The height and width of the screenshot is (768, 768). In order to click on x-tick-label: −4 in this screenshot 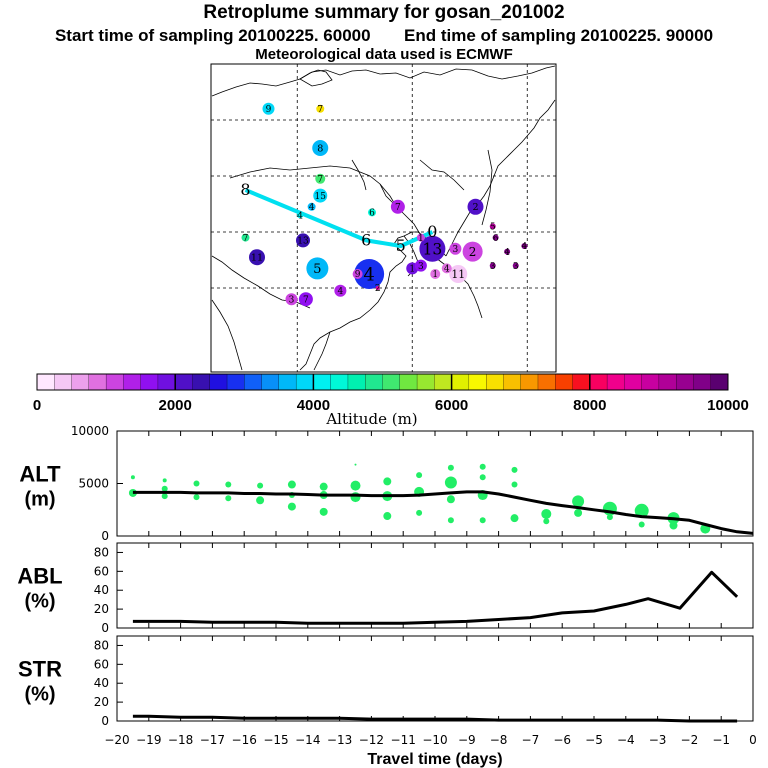, I will do `click(626, 740)`.